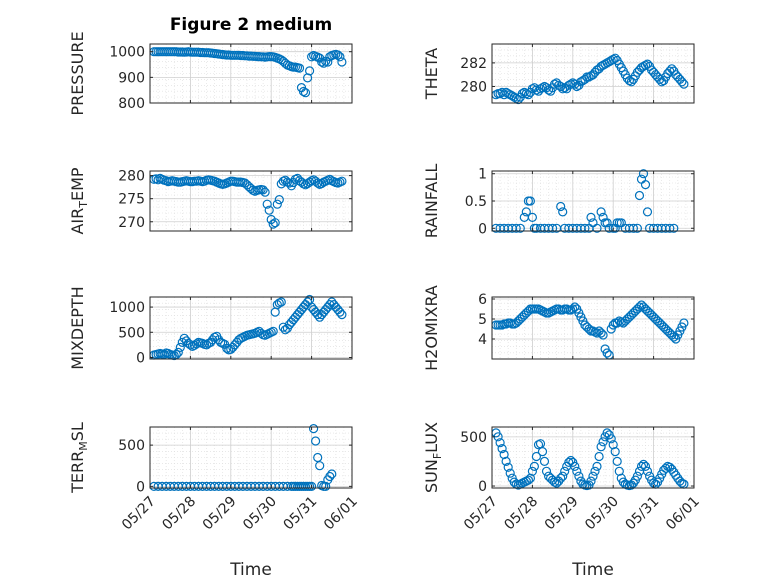 This screenshot has width=778, height=583. I want to click on y-tick-label: 800, so click(131, 104).